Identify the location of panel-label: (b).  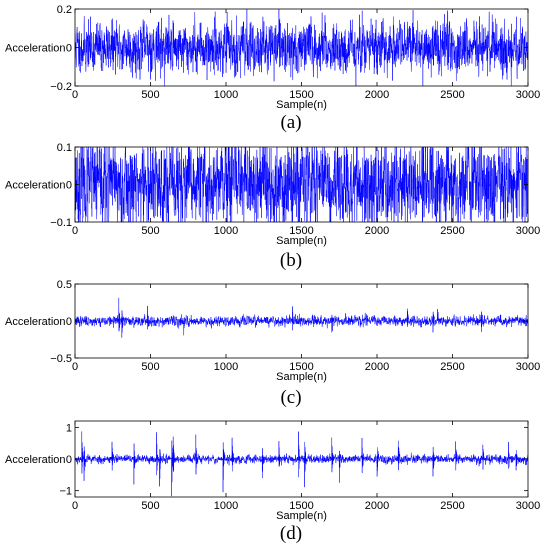
(291, 260).